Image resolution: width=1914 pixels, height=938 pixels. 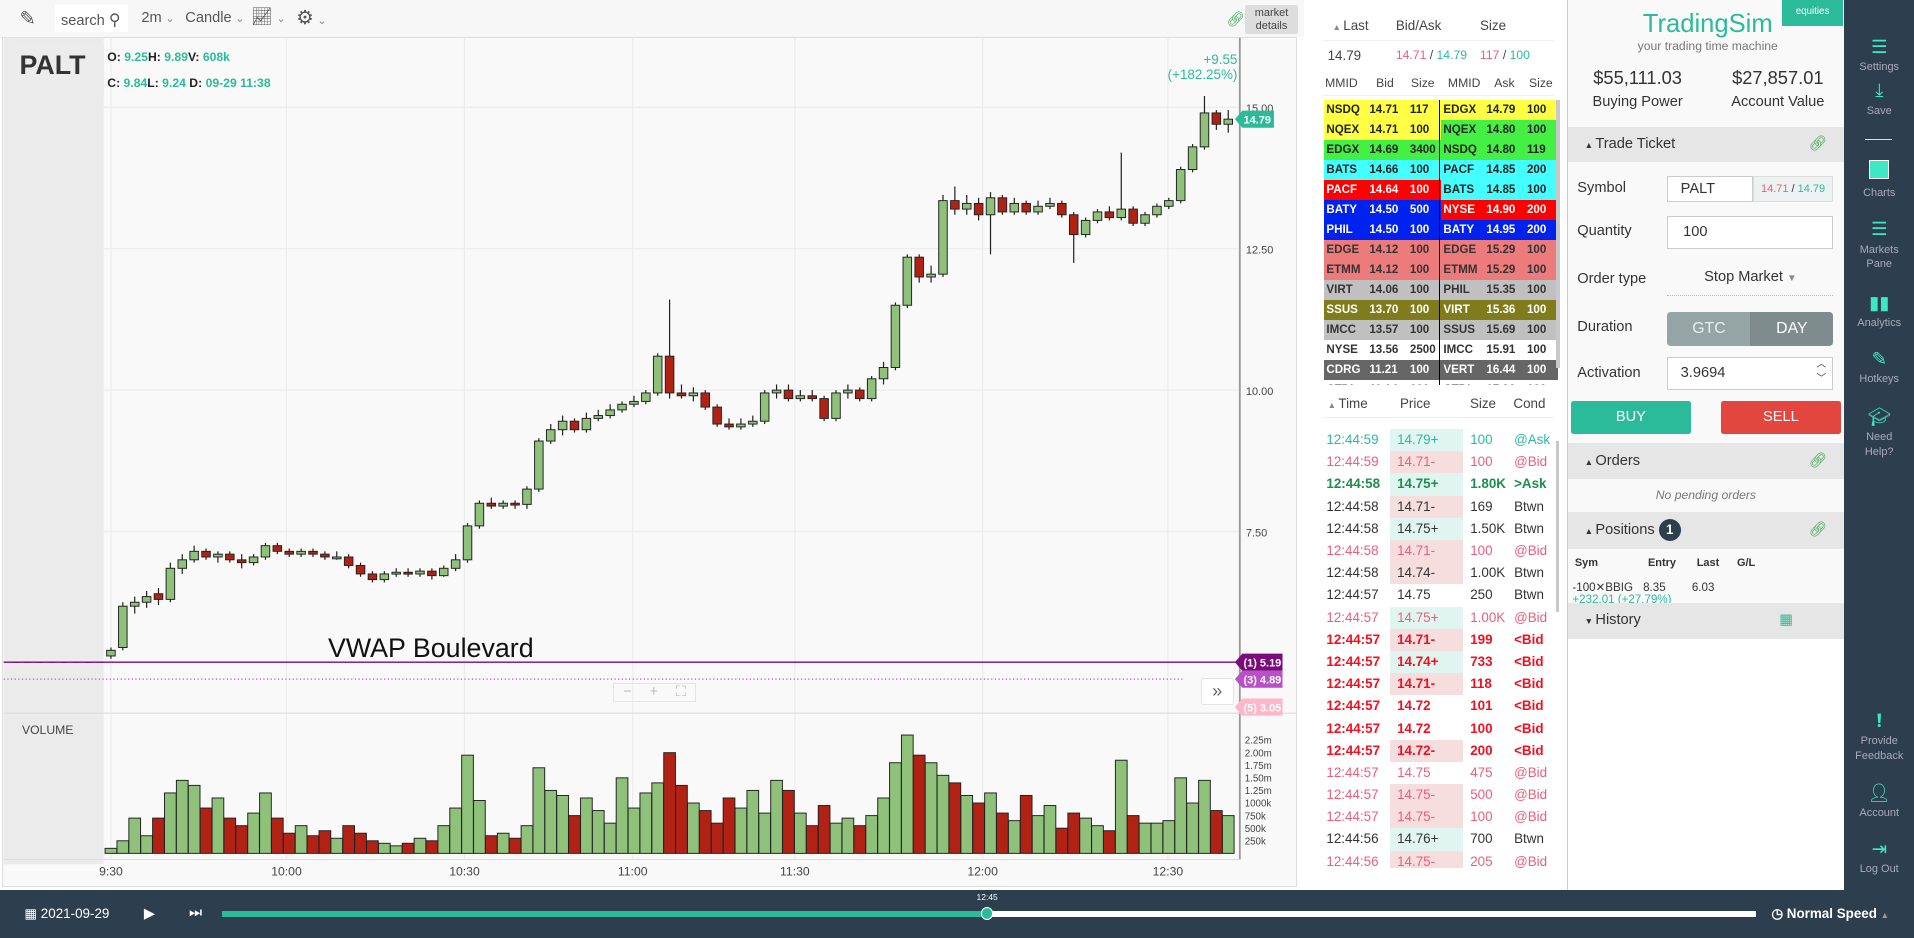 I want to click on sidebar-item-markets-pane: ☰ Markets Pane, so click(x=1878, y=245).